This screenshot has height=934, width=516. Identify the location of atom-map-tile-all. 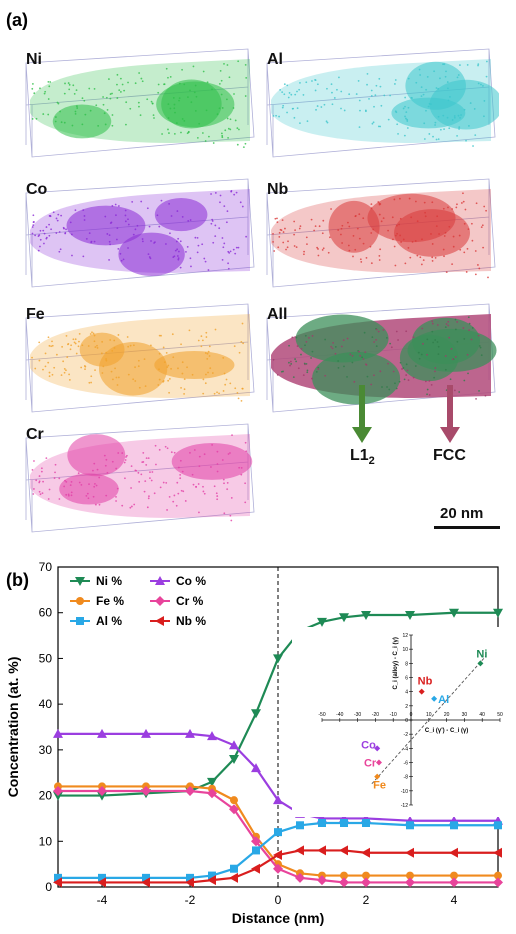
(381, 360).